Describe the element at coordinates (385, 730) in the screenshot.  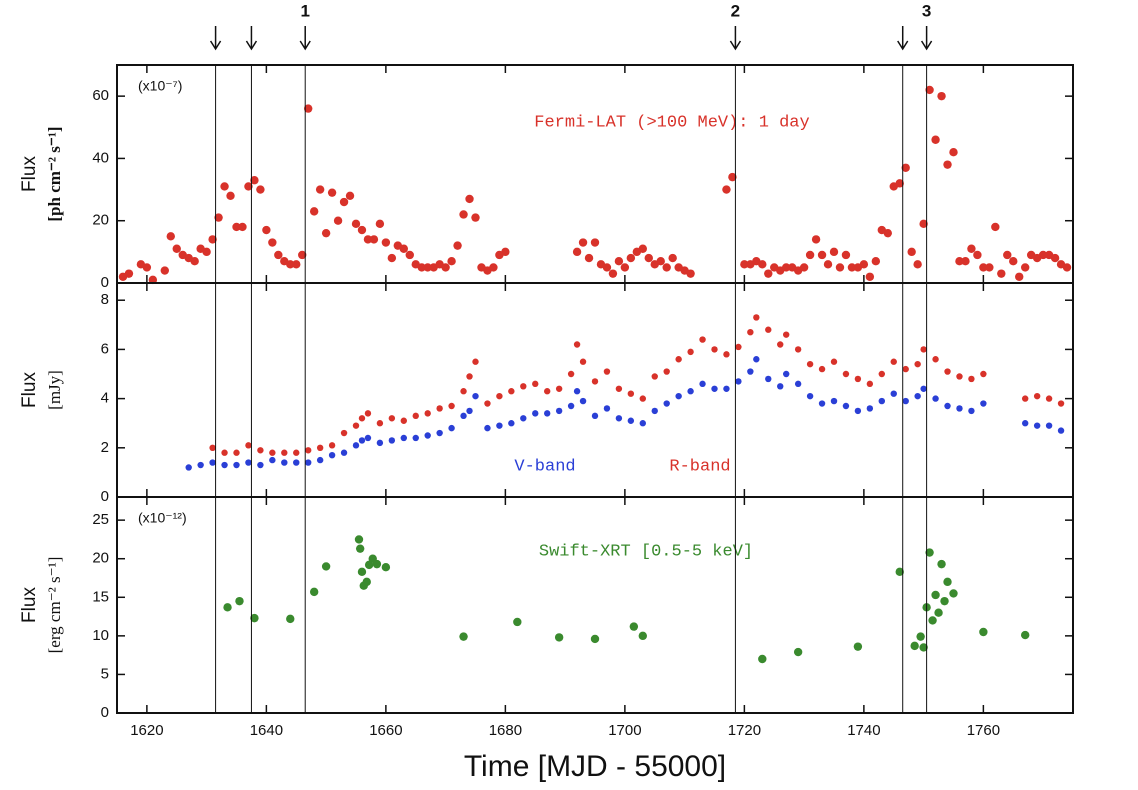
I see `x-tick-label: 1660` at that location.